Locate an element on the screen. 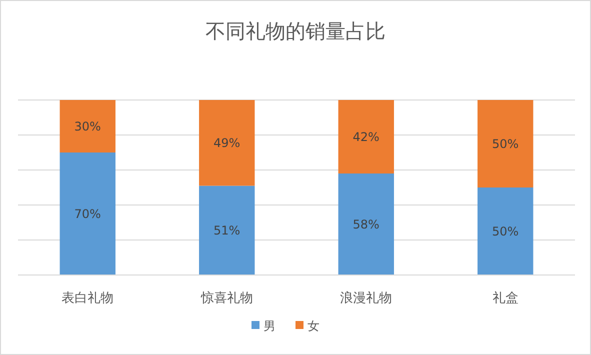 This screenshot has height=355, width=591. data-label: 70% is located at coordinates (87, 213).